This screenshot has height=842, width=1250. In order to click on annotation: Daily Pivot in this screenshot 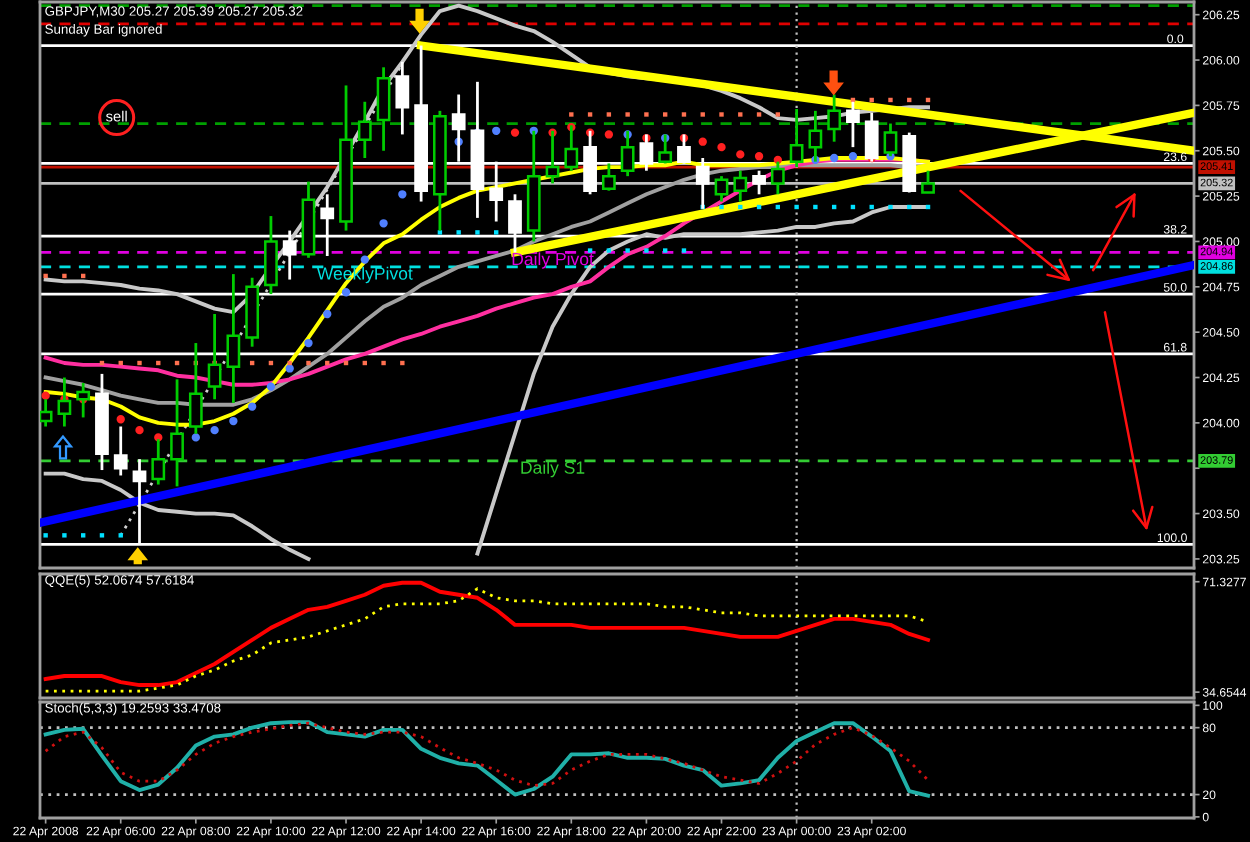, I will do `click(553, 260)`.